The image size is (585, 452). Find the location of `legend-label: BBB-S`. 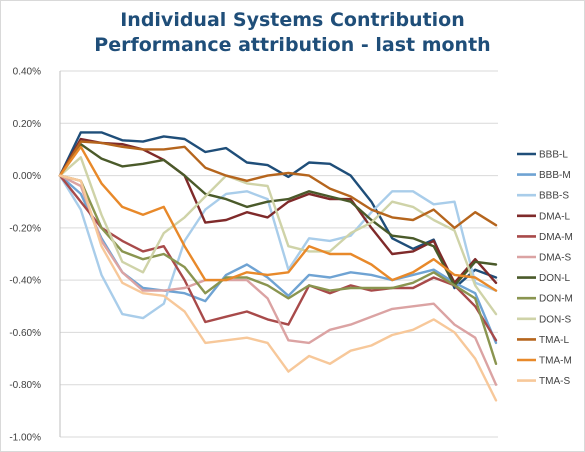

legend-label: BBB-S is located at coordinates (554, 196).